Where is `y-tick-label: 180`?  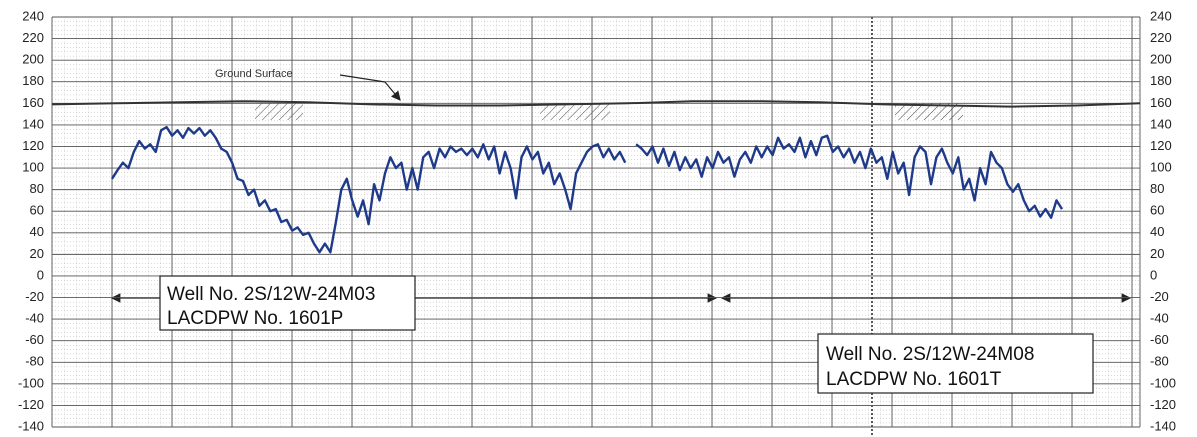
y-tick-label: 180 is located at coordinates (33, 80).